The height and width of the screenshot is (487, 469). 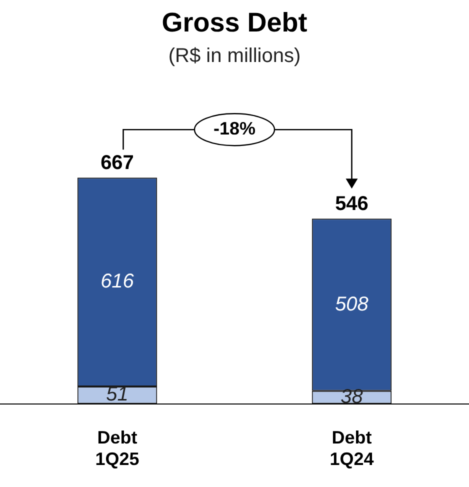 What do you see at coordinates (117, 163) in the screenshot?
I see `total-label: 667` at bounding box center [117, 163].